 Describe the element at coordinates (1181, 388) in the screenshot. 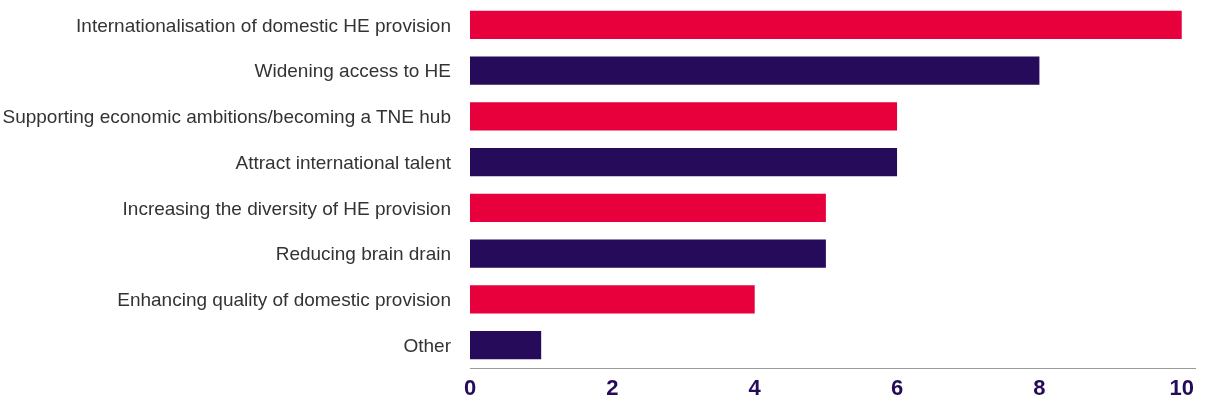

I see `x-tick-label: 10` at that location.